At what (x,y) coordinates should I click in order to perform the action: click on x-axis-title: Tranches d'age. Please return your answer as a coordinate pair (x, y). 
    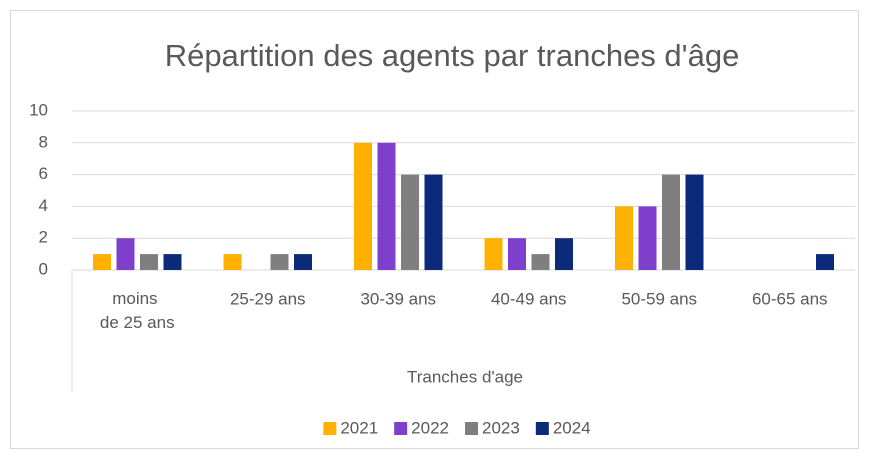
    Looking at the image, I should click on (465, 376).